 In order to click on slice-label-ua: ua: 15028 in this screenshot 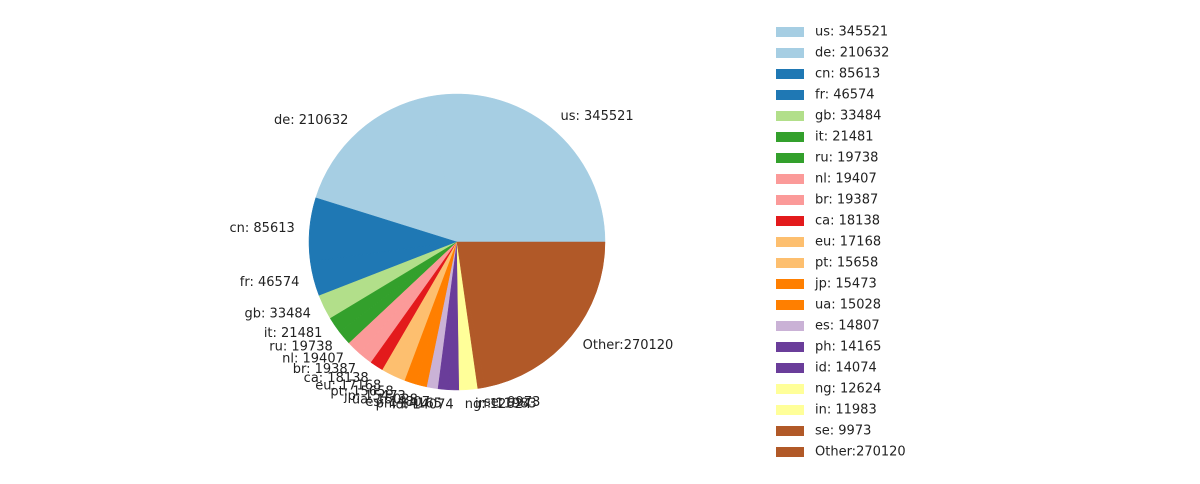, I will do `click(385, 400)`.